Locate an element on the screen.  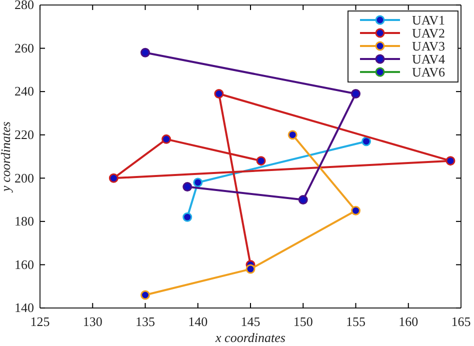
legend-label: UAV4 is located at coordinates (429, 59).